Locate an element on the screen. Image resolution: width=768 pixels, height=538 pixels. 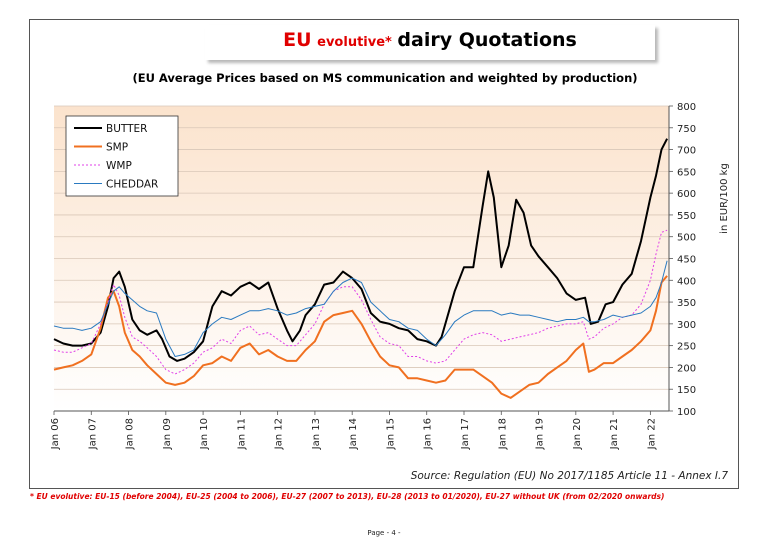
chart-title: EU evolutive* dairy Quotations is located at coordinates (430, 40).